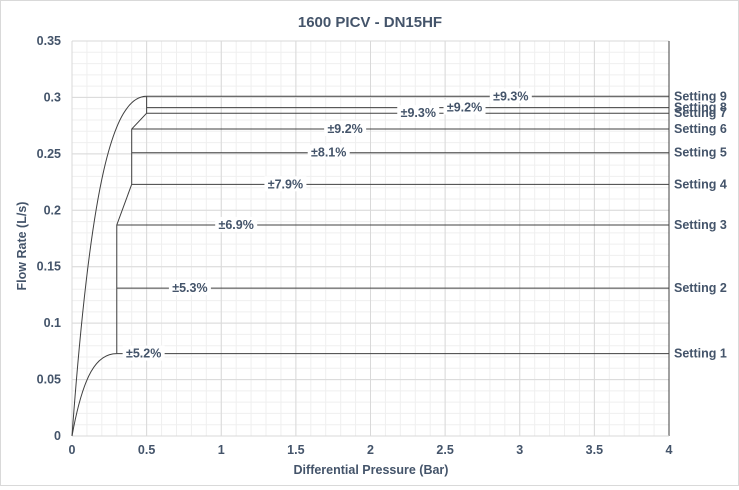 The width and height of the screenshot is (739, 490). Describe the element at coordinates (700, 129) in the screenshot. I see `setting-6-label: Setting 6` at that location.